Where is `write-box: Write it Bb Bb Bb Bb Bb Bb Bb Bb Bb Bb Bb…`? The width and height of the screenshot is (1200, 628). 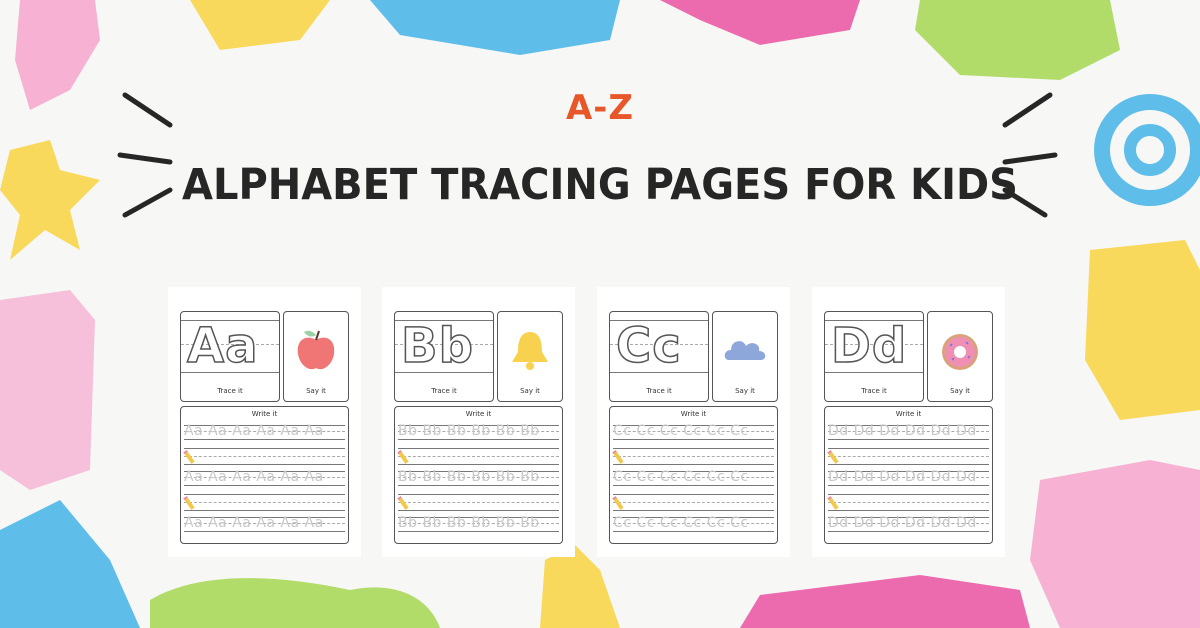
write-box: Write it Bb Bb Bb Bb Bb Bb Bb Bb Bb Bb Bb… is located at coordinates (478, 475).